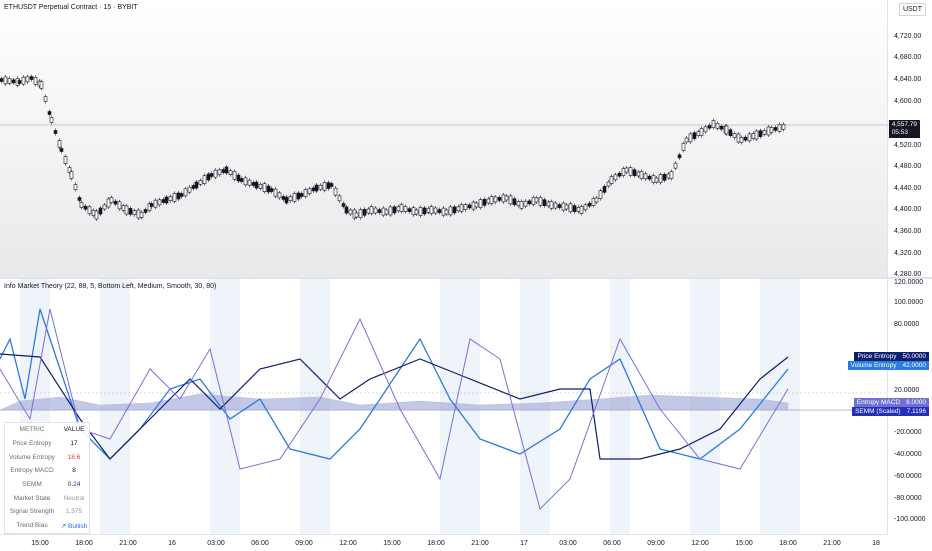 The width and height of the screenshot is (932, 551). I want to click on metric-name: Trend Bias, so click(32, 526).